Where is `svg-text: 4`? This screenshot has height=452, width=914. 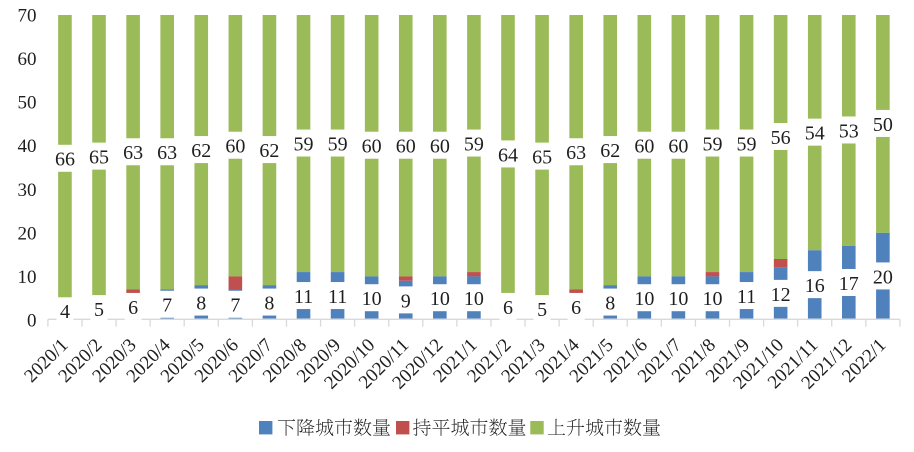
svg-text: 4 is located at coordinates (65, 312).